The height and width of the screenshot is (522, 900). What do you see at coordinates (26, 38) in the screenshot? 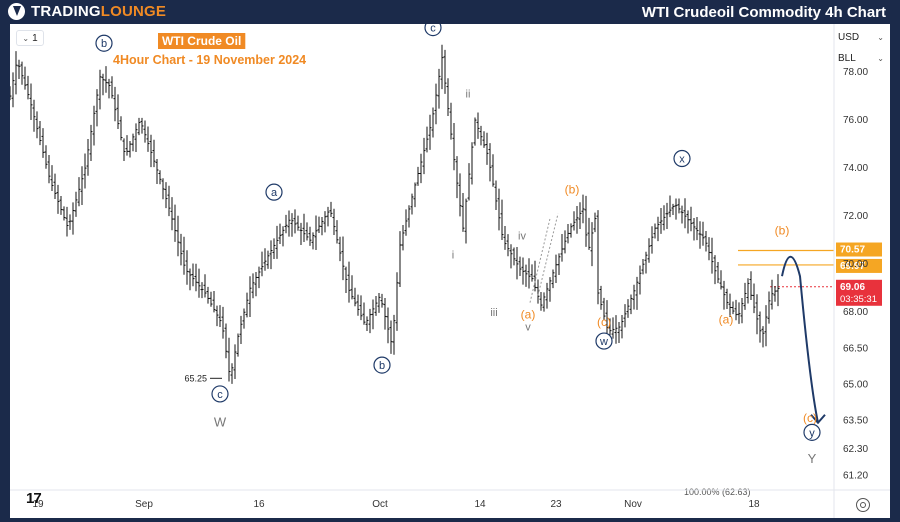
I see `chevron-down-icon: ⌄` at bounding box center [26, 38].